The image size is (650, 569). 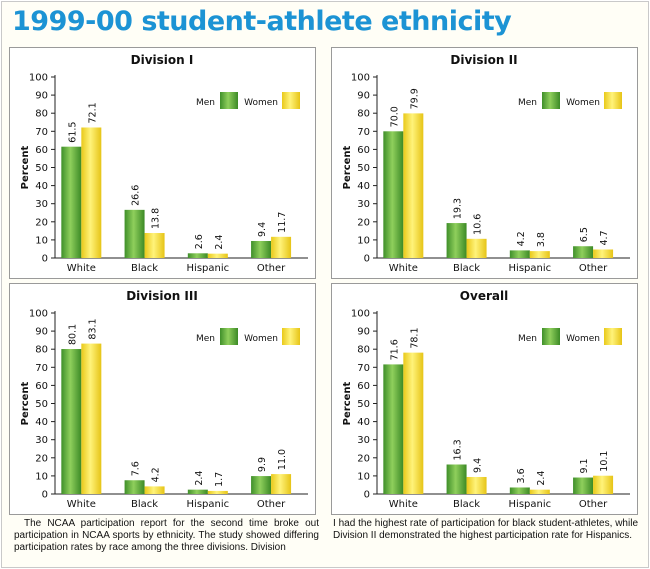 I want to click on chart-title: Division I, so click(x=162, y=60).